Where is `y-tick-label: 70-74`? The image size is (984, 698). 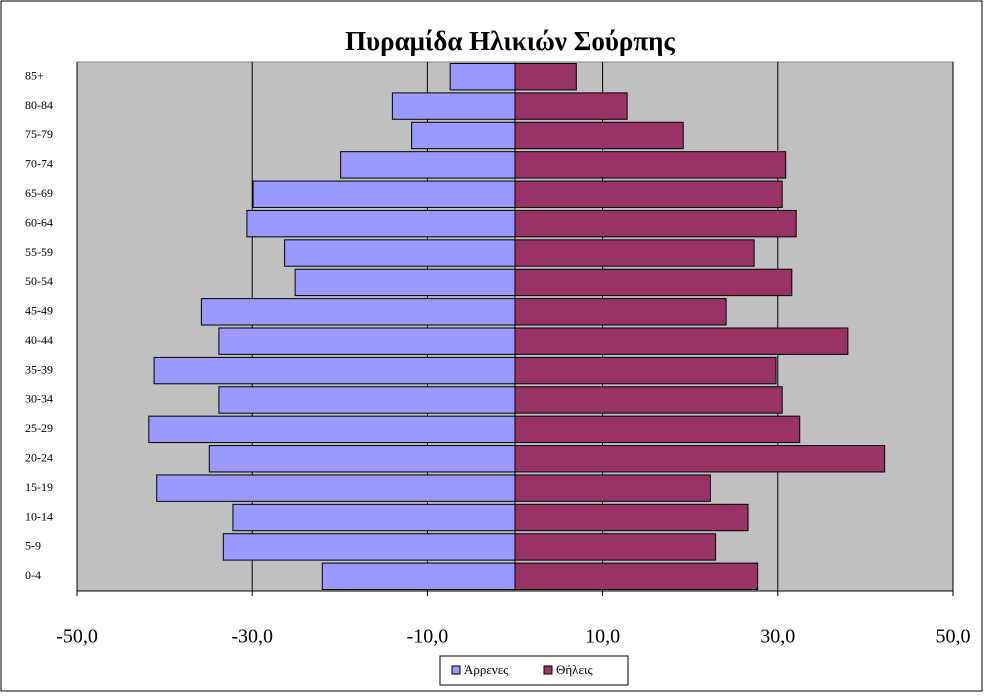
y-tick-label: 70-74 is located at coordinates (39, 164).